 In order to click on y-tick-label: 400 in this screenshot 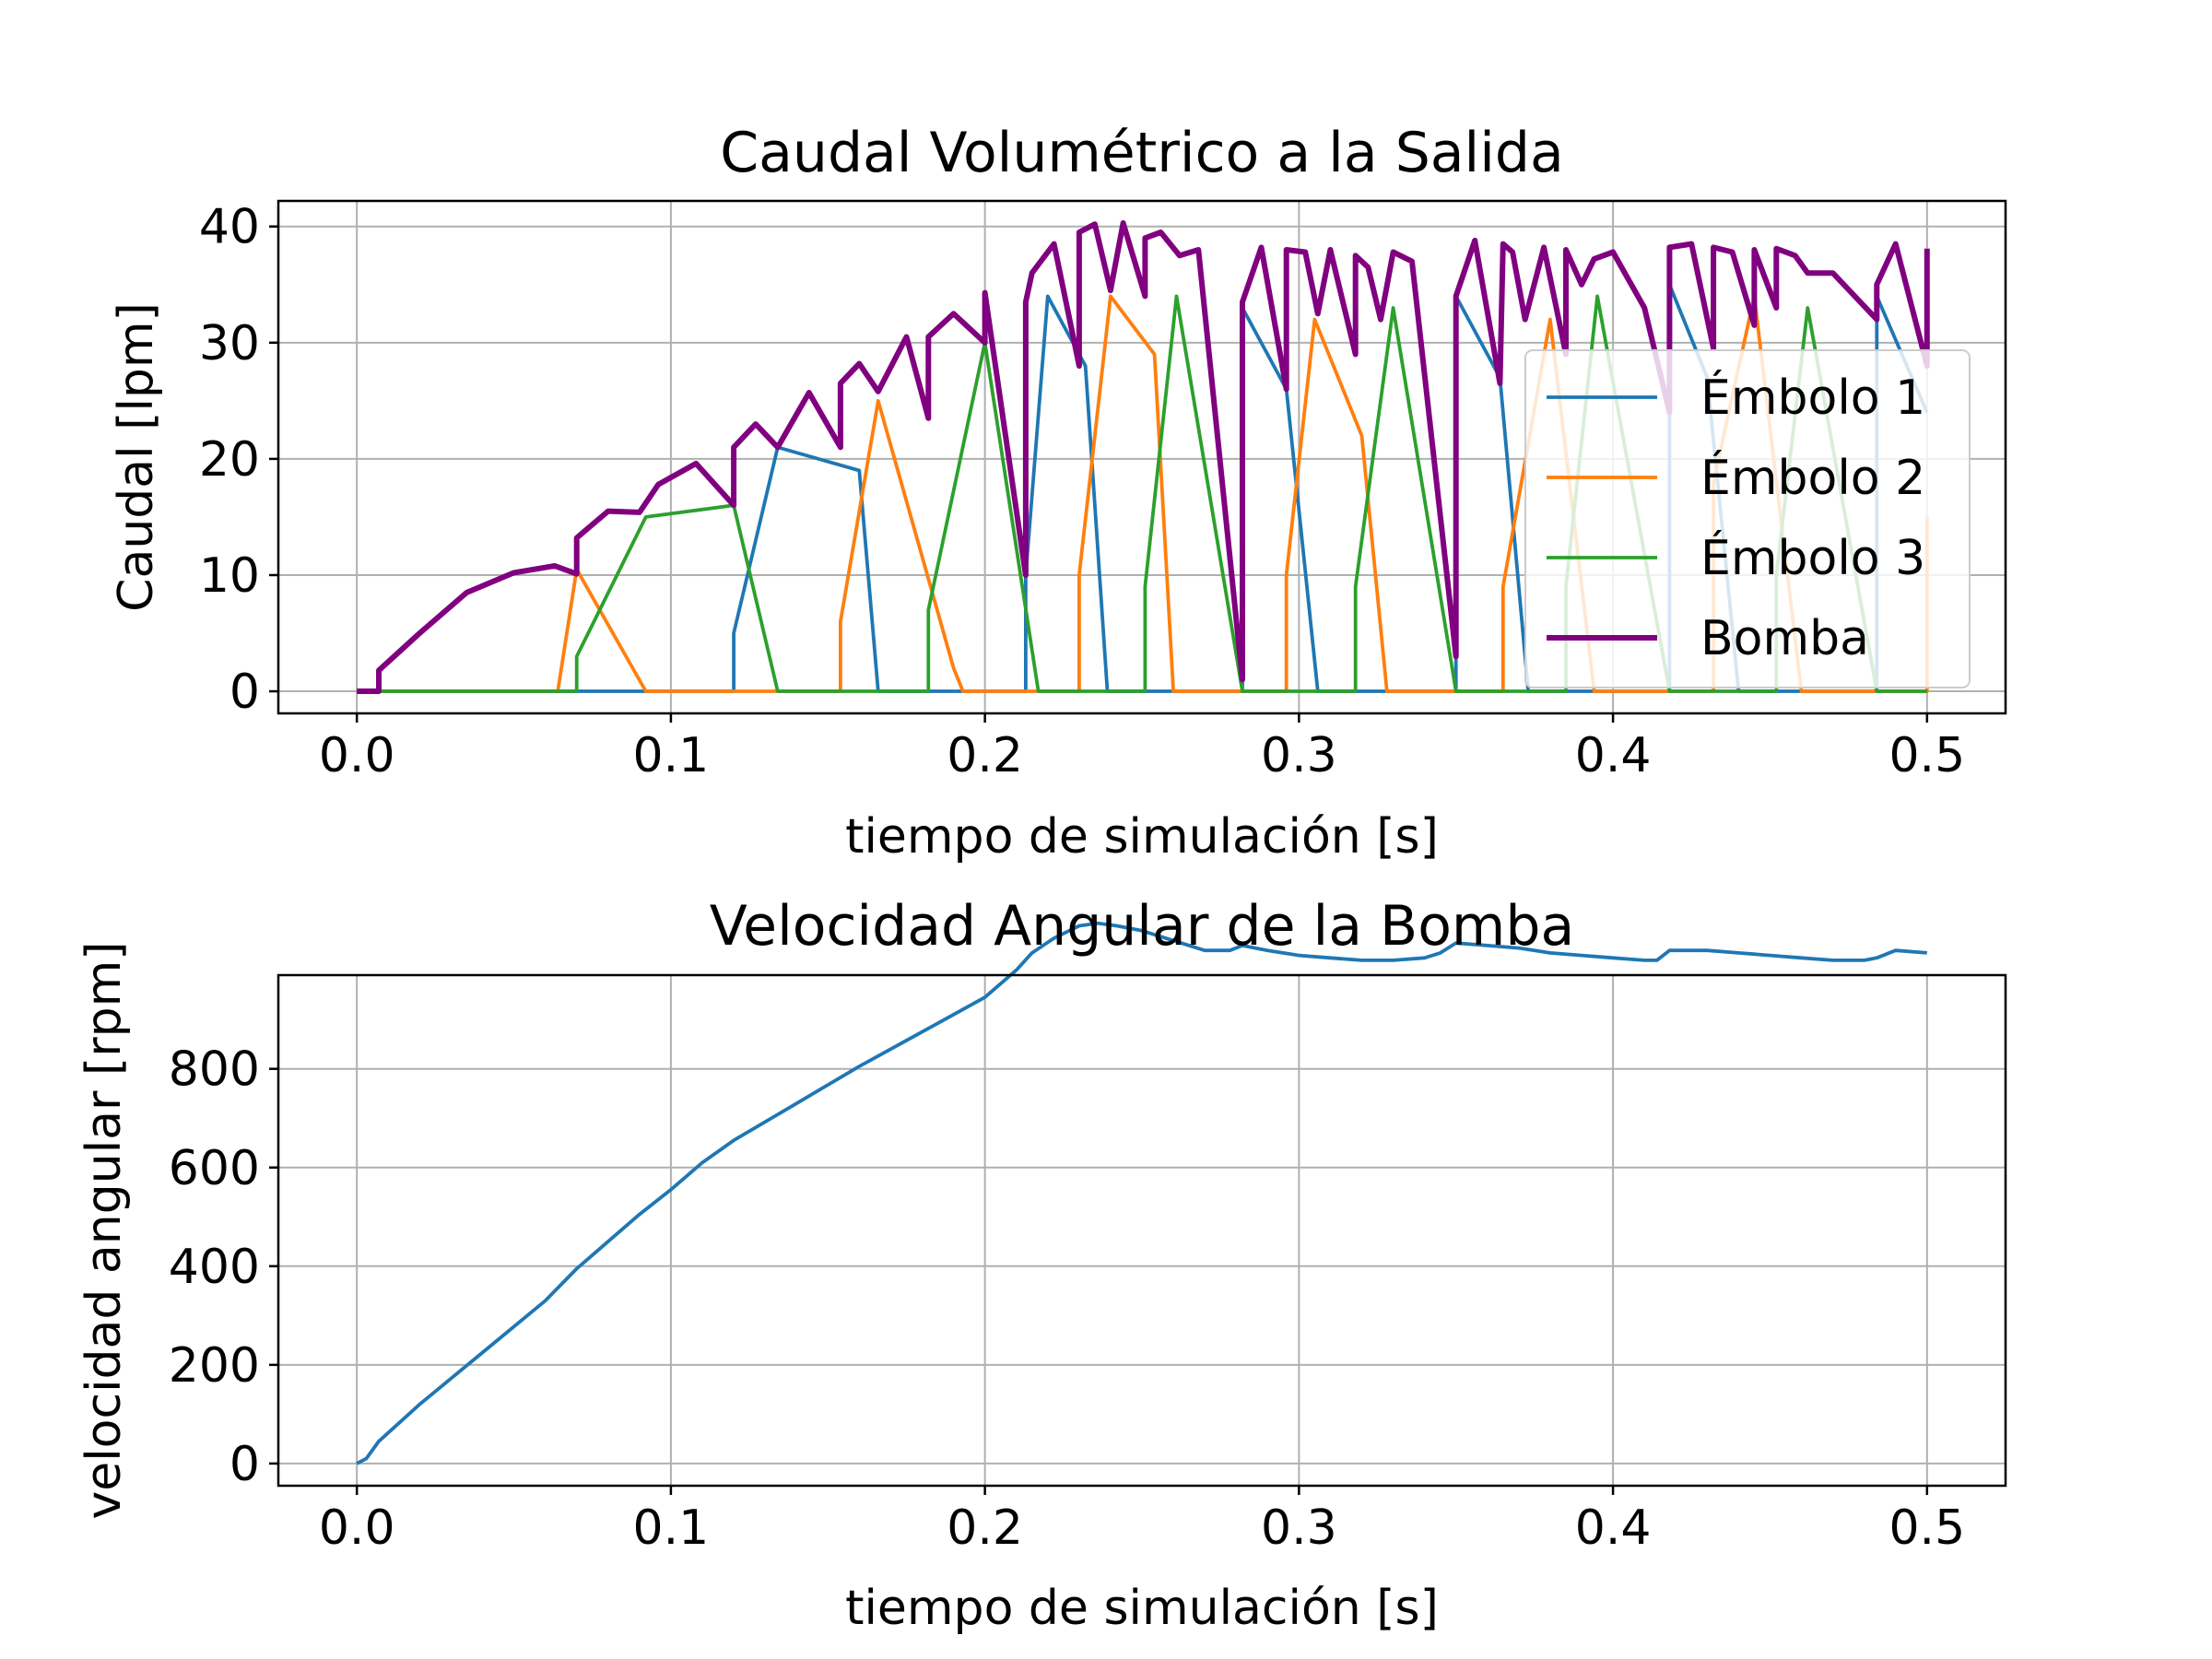, I will do `click(214, 1267)`.